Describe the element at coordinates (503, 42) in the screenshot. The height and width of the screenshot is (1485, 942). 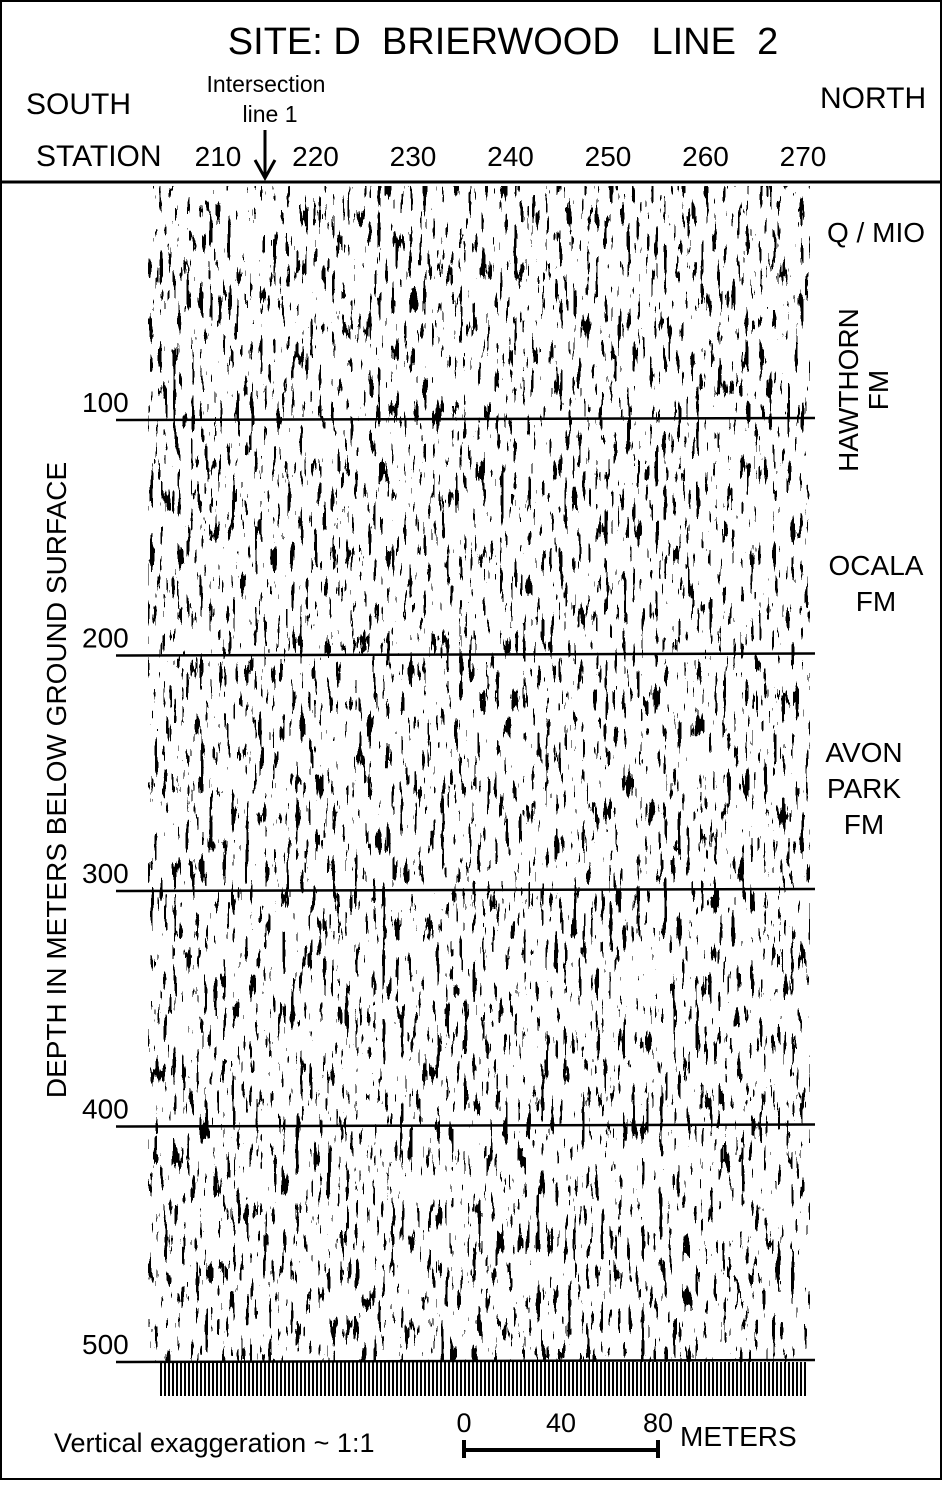
I see `title: SITE: D BRIERWOOD LINE 2` at that location.